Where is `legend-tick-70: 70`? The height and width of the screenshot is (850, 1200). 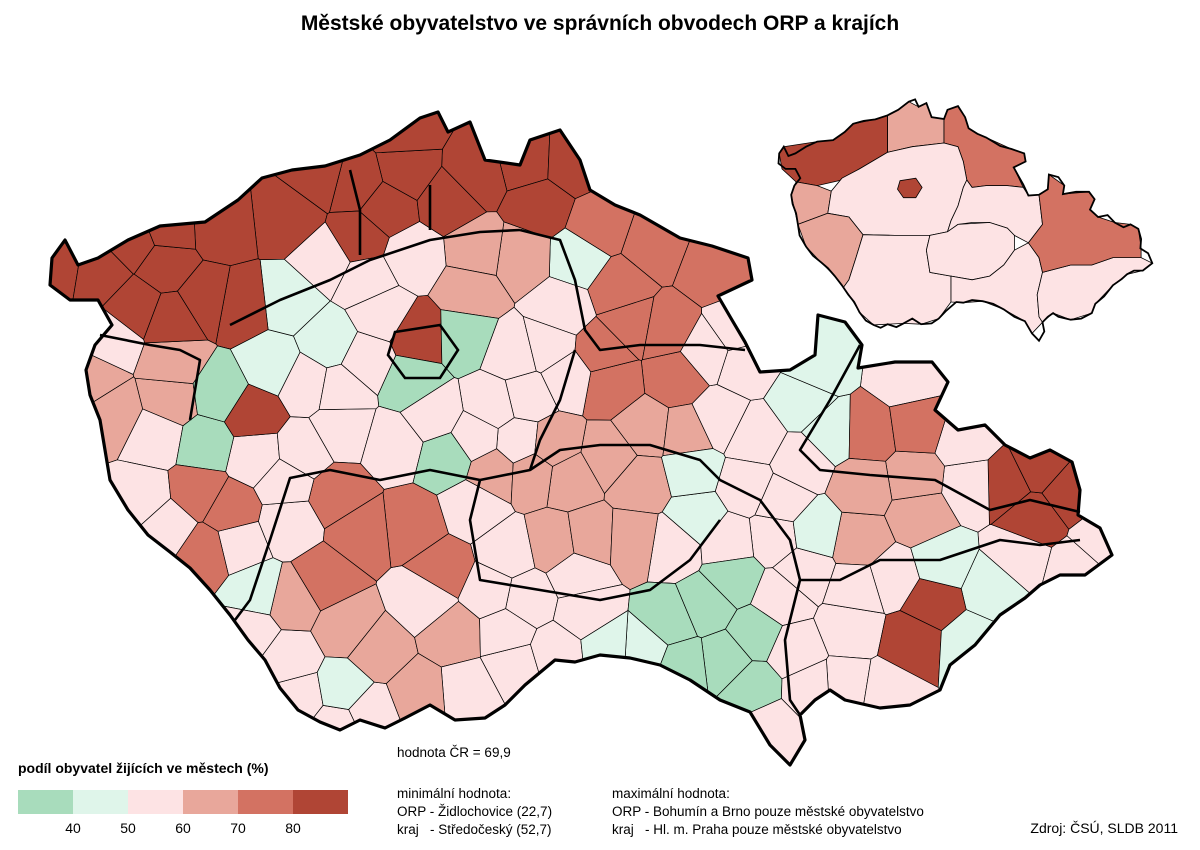
legend-tick-70: 70 is located at coordinates (238, 828).